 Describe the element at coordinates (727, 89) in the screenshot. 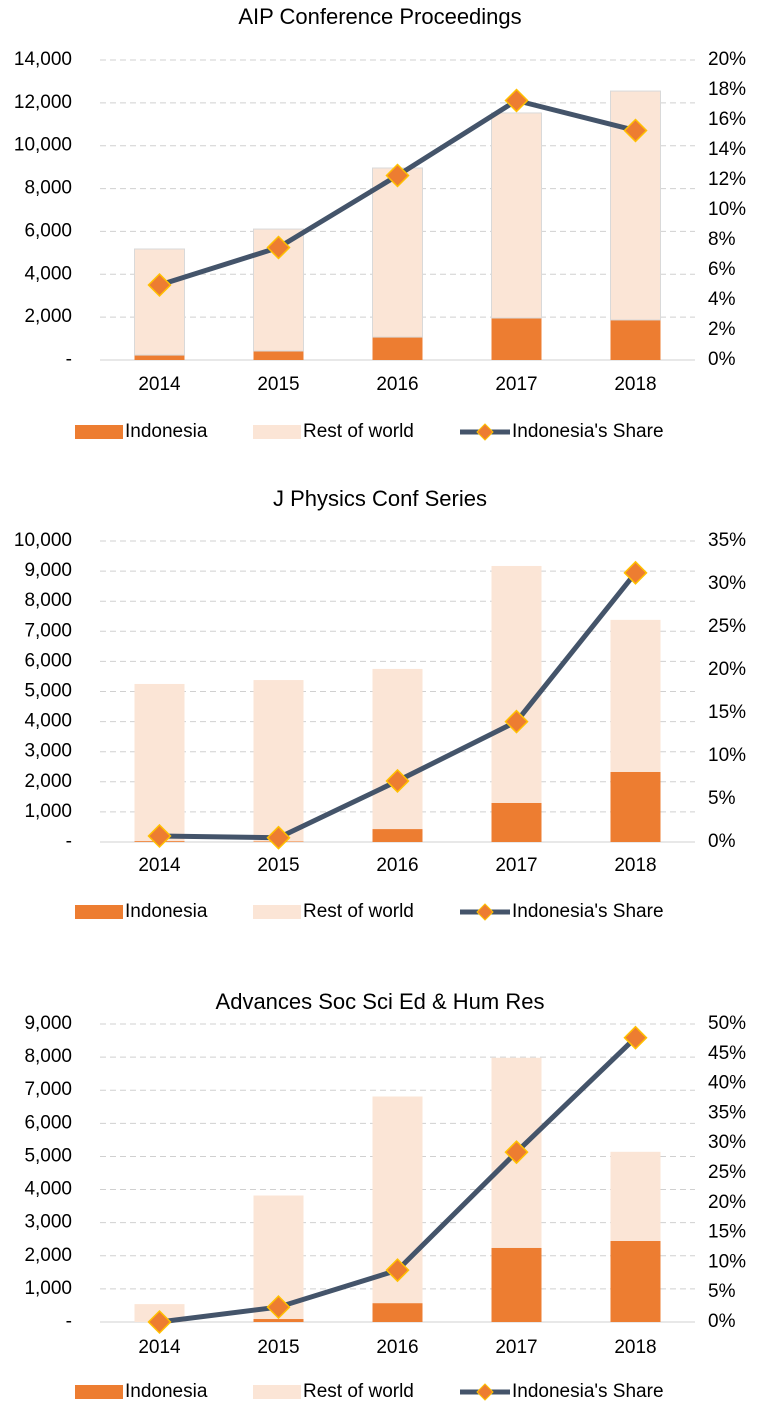

I see `y2-tick-label: 18%` at that location.